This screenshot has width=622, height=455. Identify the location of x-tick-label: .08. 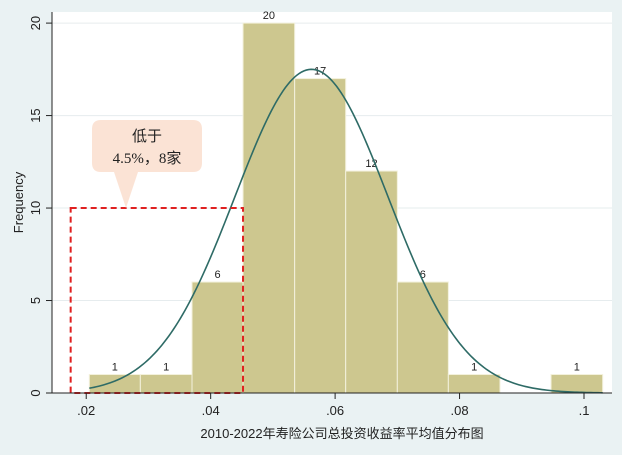
(460, 410).